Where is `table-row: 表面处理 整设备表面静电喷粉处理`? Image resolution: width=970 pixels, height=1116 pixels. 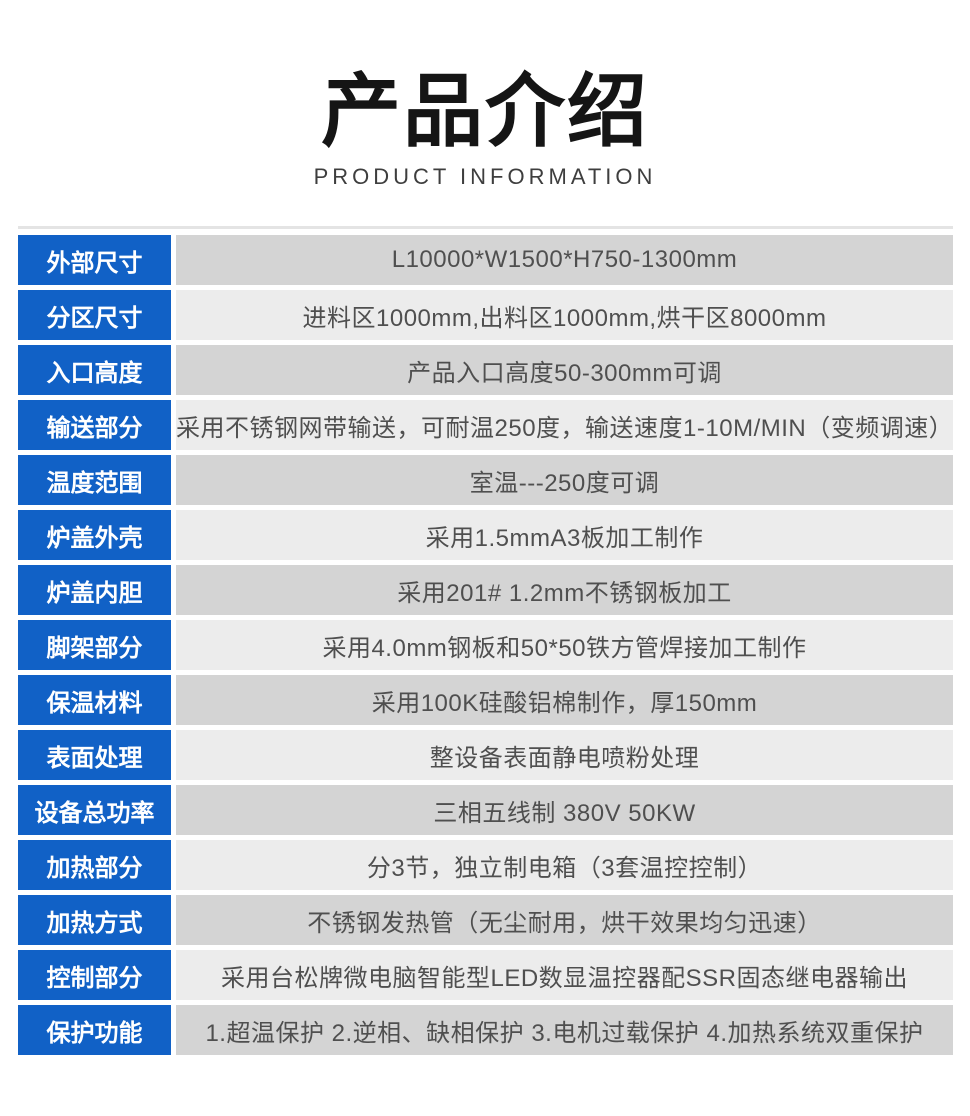
table-row: 表面处理 整设备表面静电喷粉处理 is located at coordinates (485, 755).